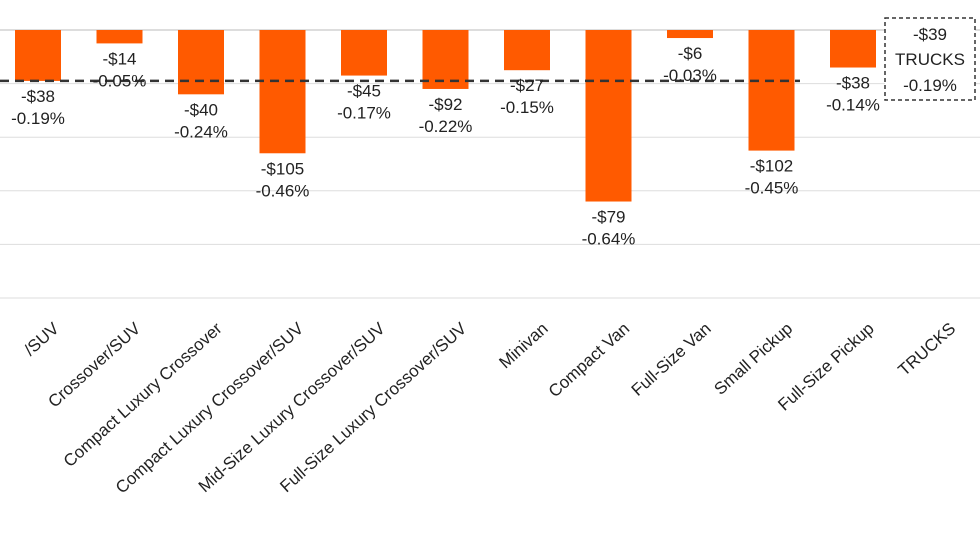 This screenshot has width=980, height=552. I want to click on category-label: Minivan, so click(523, 345).